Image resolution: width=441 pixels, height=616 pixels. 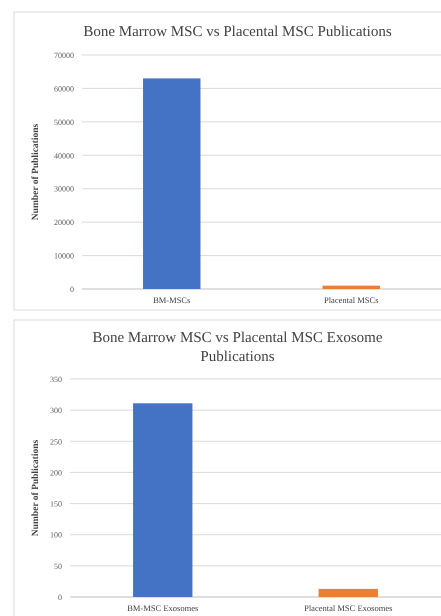 What do you see at coordinates (64, 223) in the screenshot?
I see `y-tick-label: 20000` at bounding box center [64, 223].